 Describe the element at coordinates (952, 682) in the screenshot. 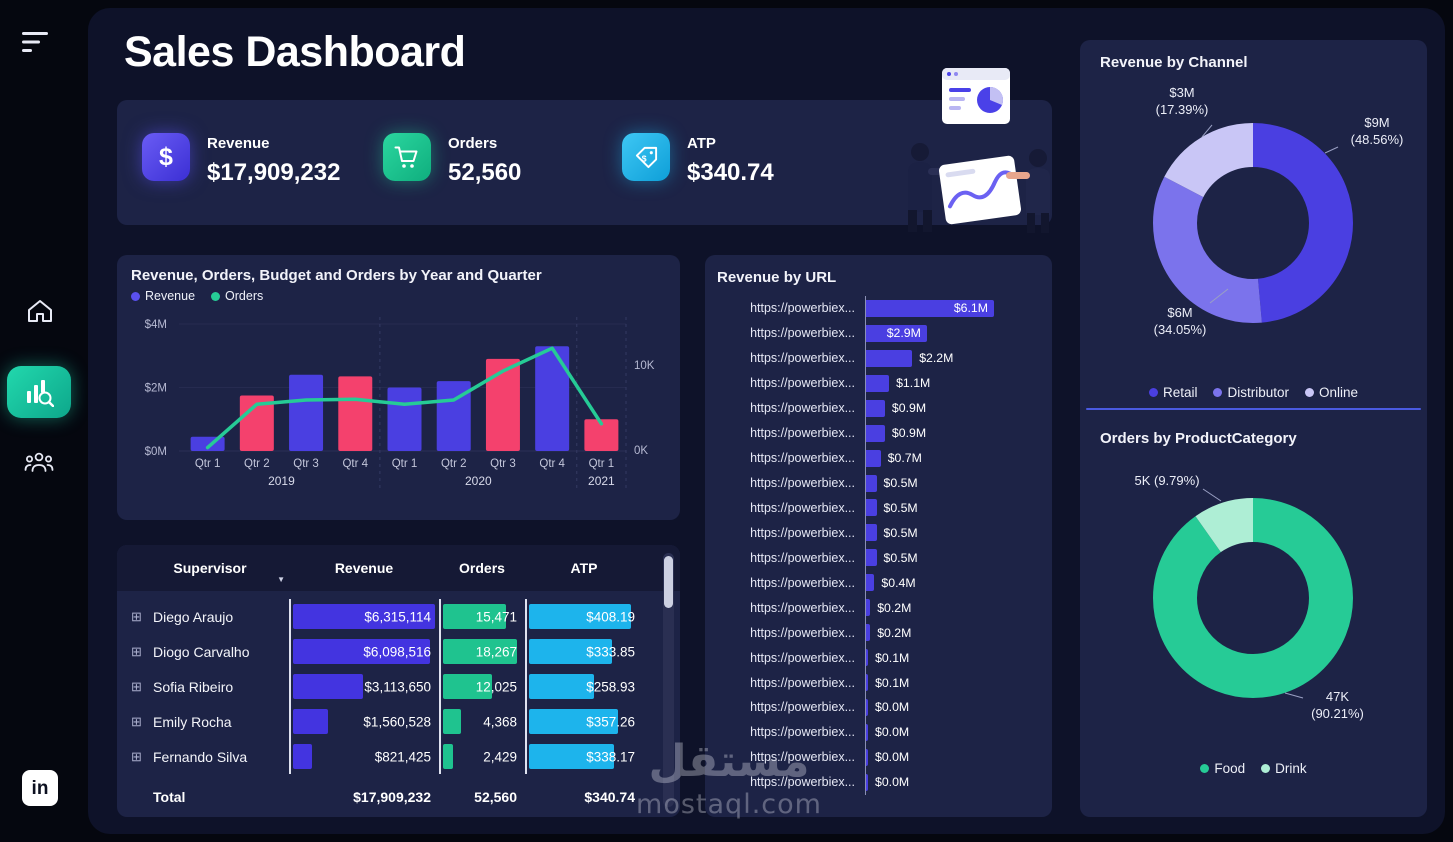

I see `url-bar-zone: $0.1M` at that location.